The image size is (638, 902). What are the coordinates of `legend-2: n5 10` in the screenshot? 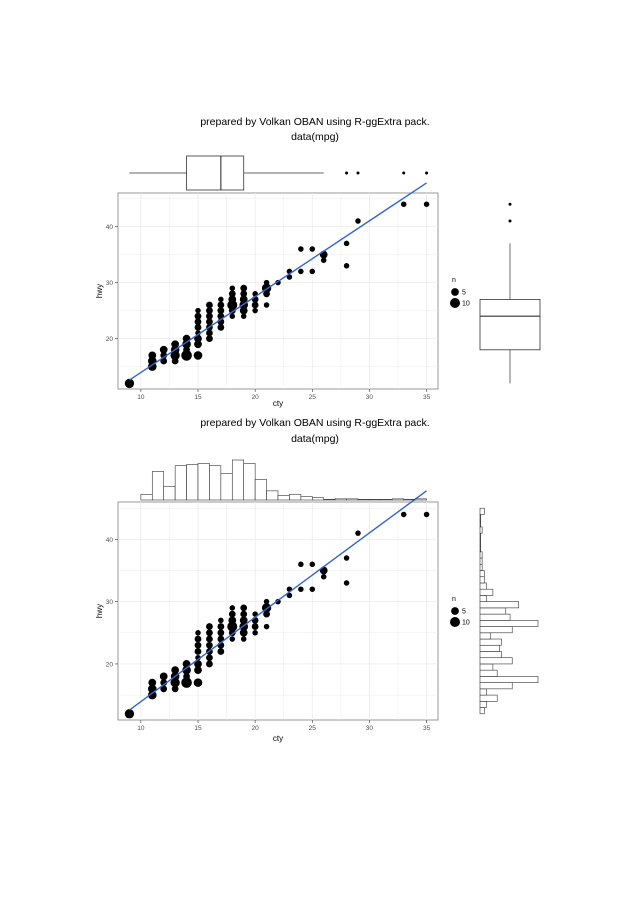 It's located at (460, 611).